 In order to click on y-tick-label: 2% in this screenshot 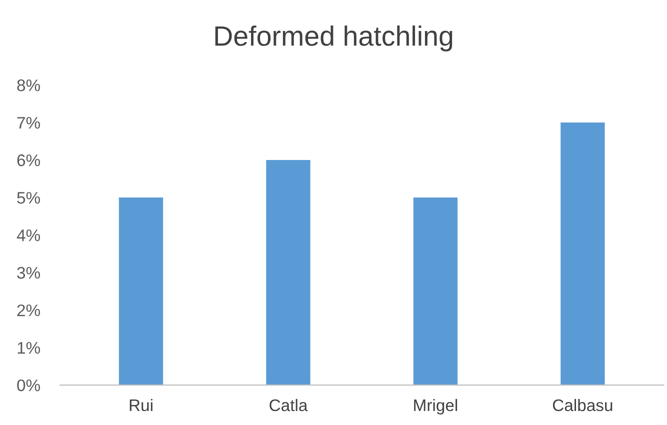, I will do `click(28, 310)`.